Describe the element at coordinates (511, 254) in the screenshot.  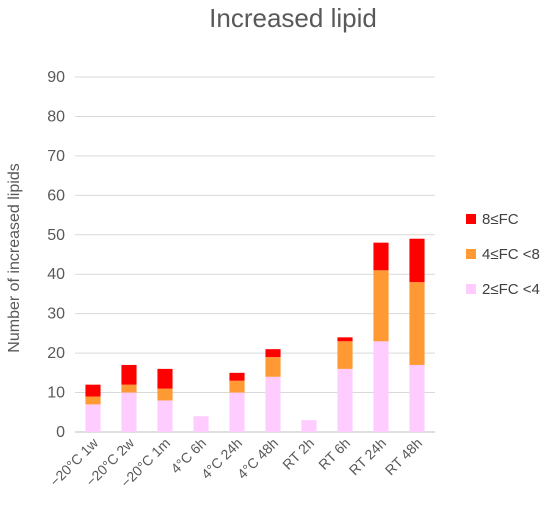
I see `legend-label: 4≤FC <8` at that location.